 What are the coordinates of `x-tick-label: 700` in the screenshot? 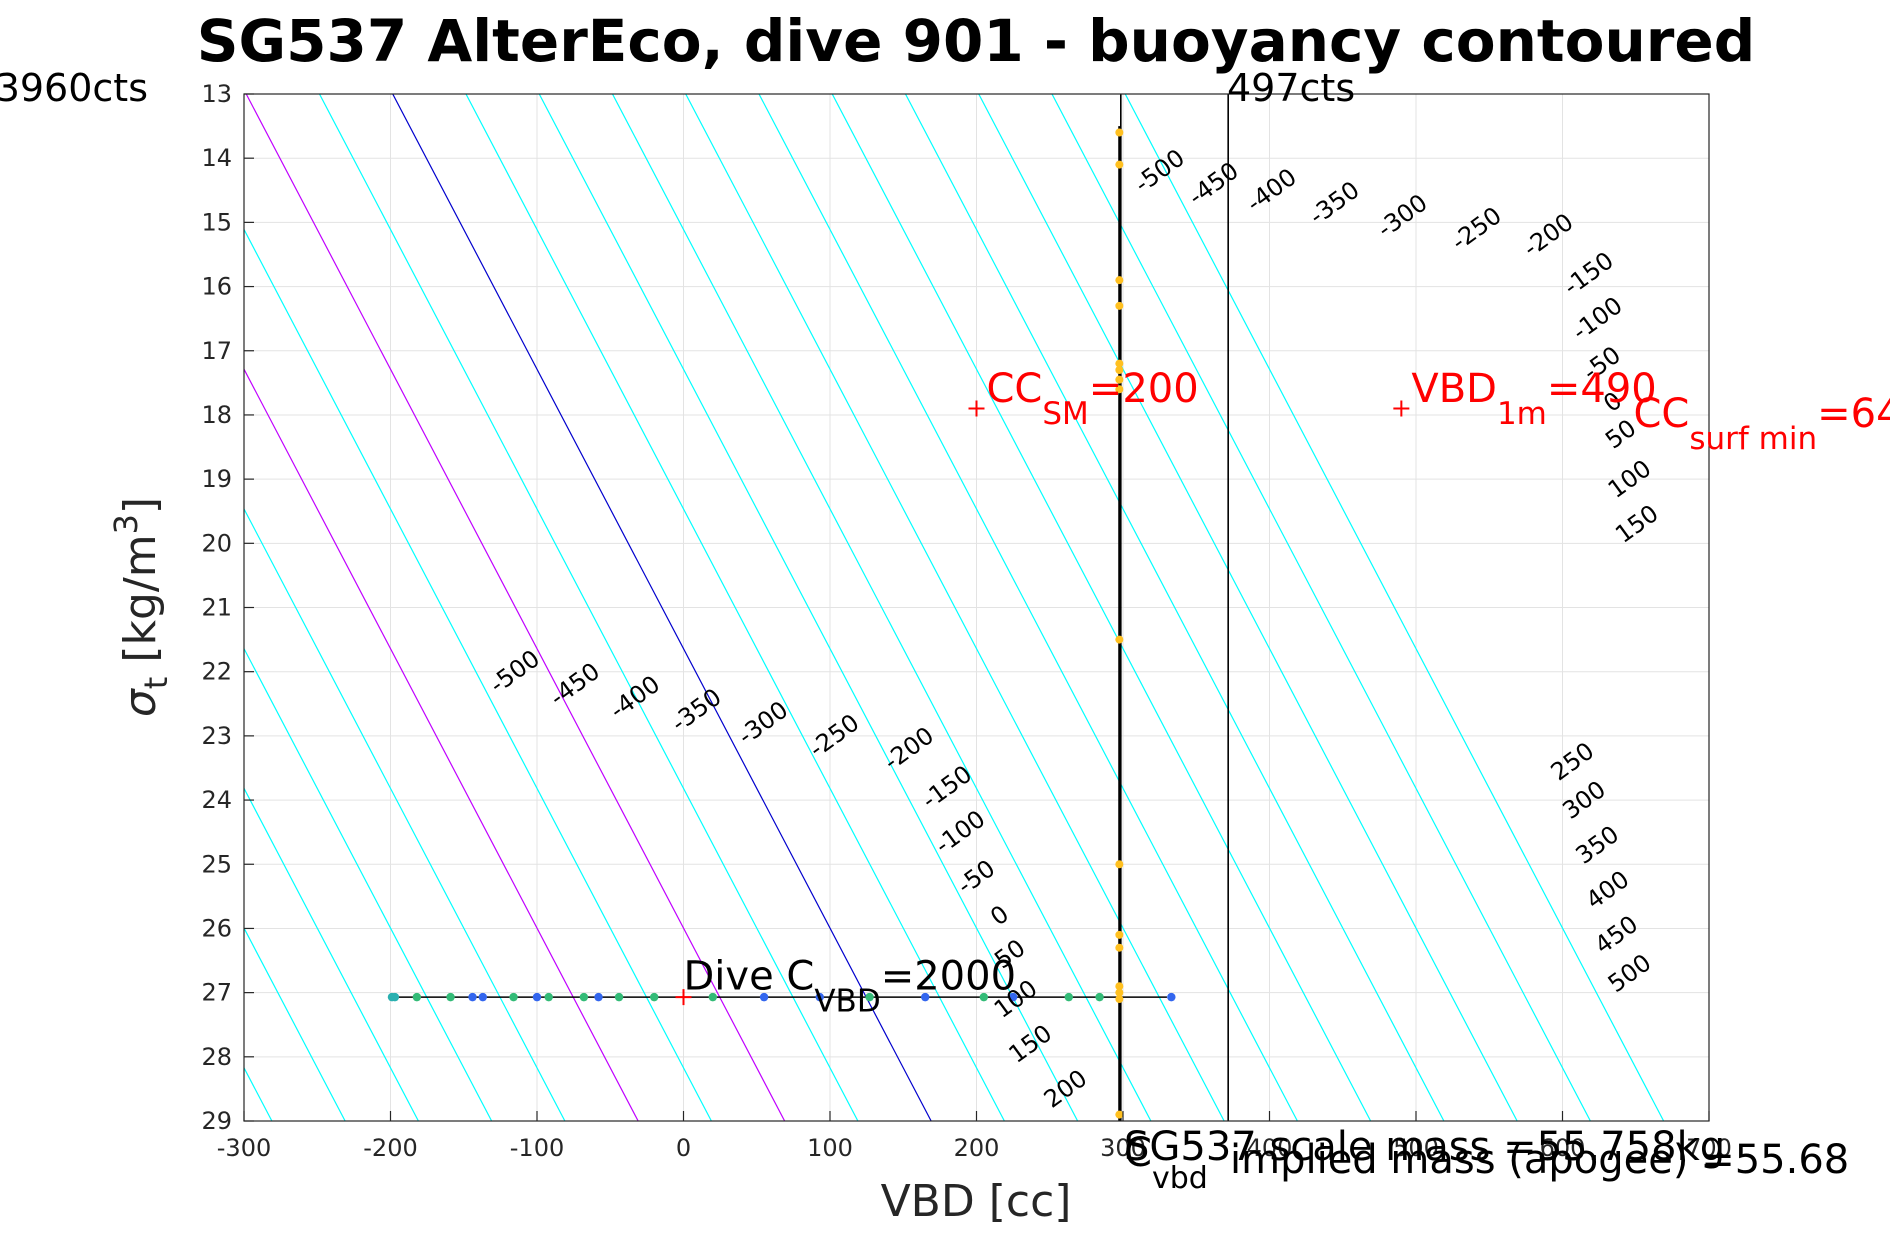 It's located at (1709, 1148).